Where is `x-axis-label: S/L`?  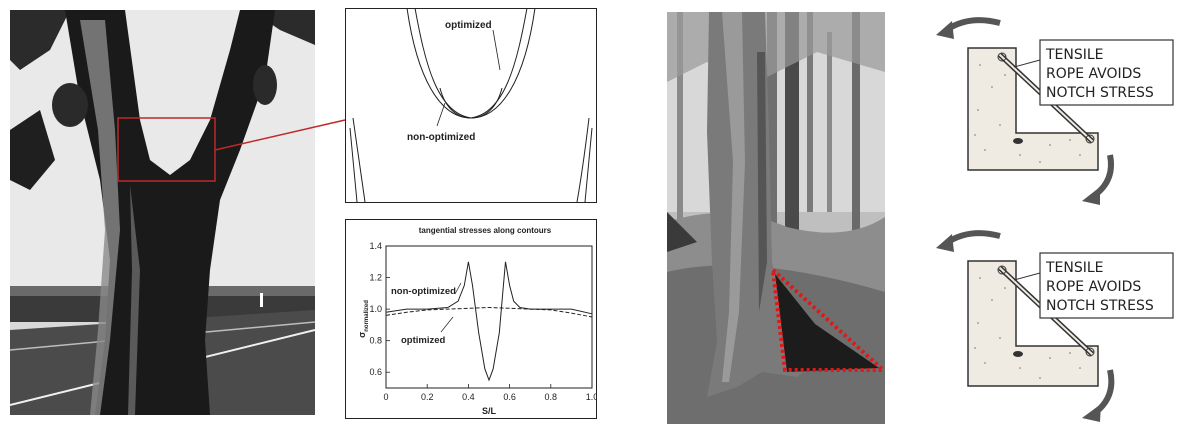
x-axis-label: S/L is located at coordinates (489, 411).